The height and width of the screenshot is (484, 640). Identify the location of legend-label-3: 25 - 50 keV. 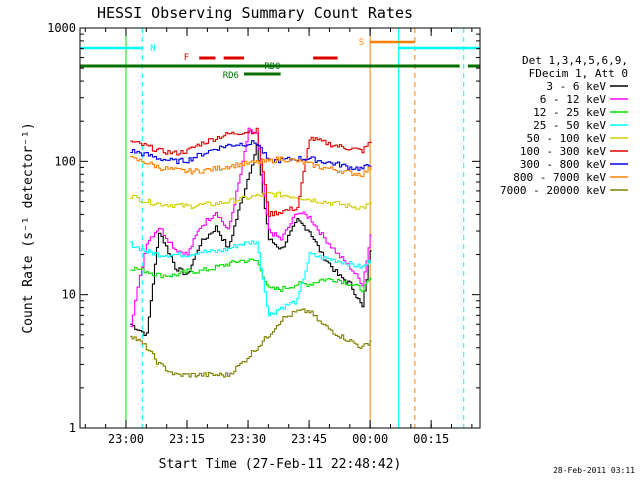
(569, 125).